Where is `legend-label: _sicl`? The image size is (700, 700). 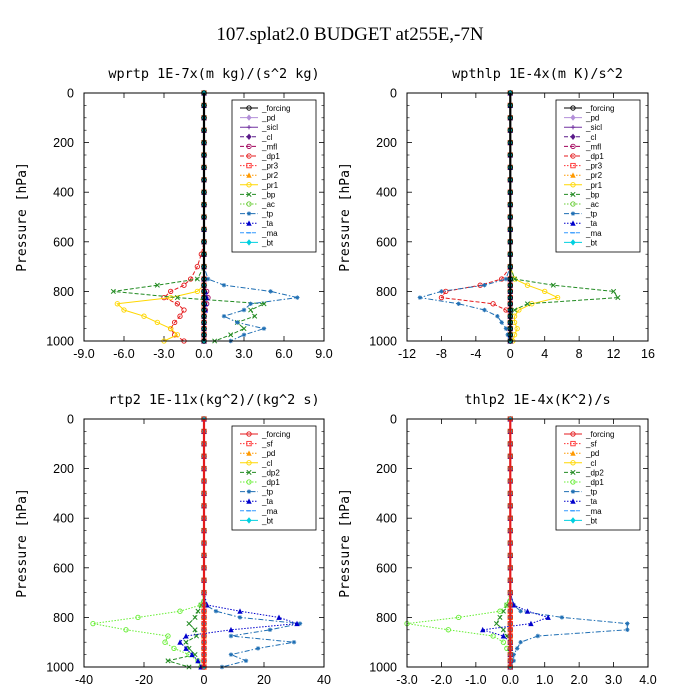 legend-label: _sicl is located at coordinates (593, 127).